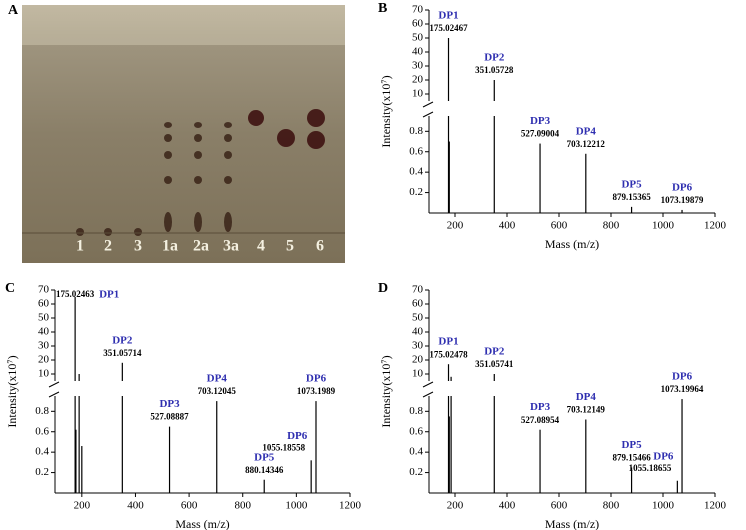 The height and width of the screenshot is (530, 746). Describe the element at coordinates (170, 246) in the screenshot. I see `lane-label: 1a` at that location.